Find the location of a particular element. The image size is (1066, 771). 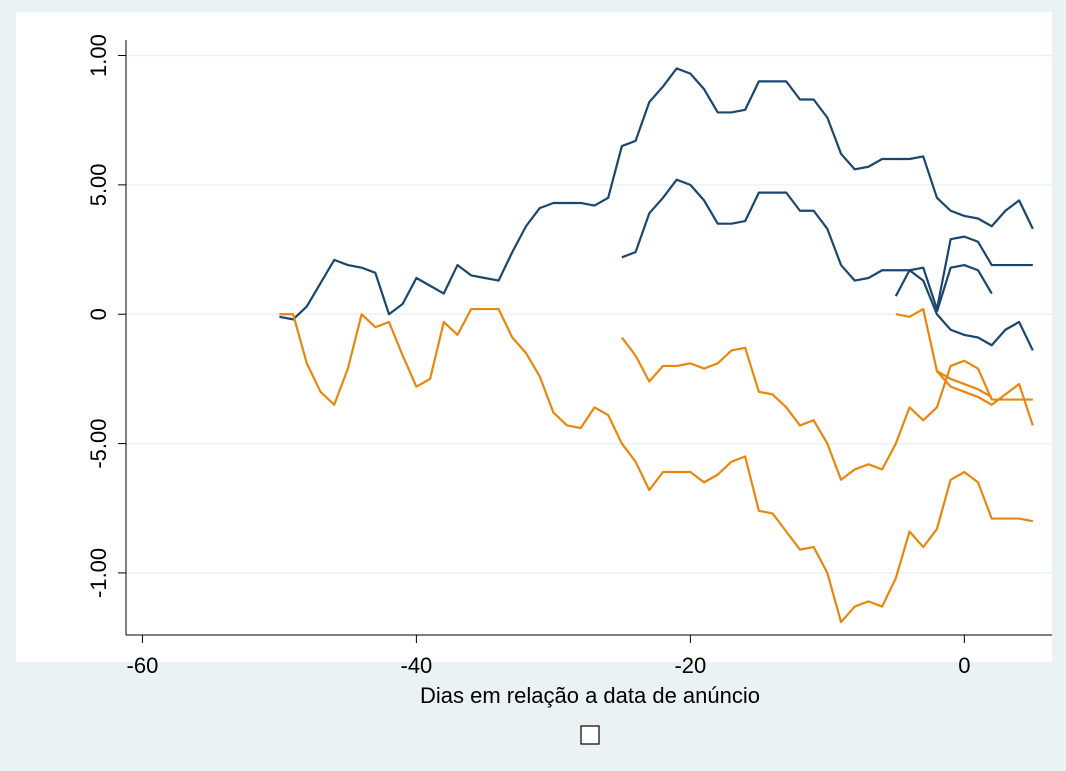

legend-box is located at coordinates (590, 735).